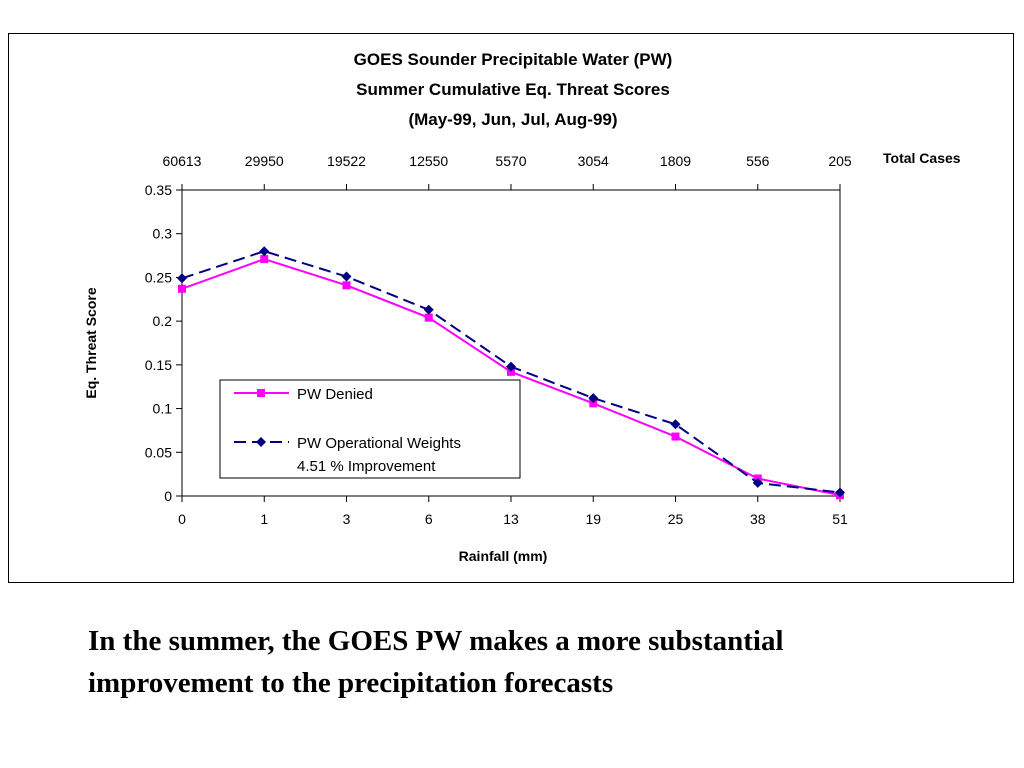 Image resolution: width=1024 pixels, height=768 pixels. I want to click on y-tick-label: 0.25, so click(158, 277).